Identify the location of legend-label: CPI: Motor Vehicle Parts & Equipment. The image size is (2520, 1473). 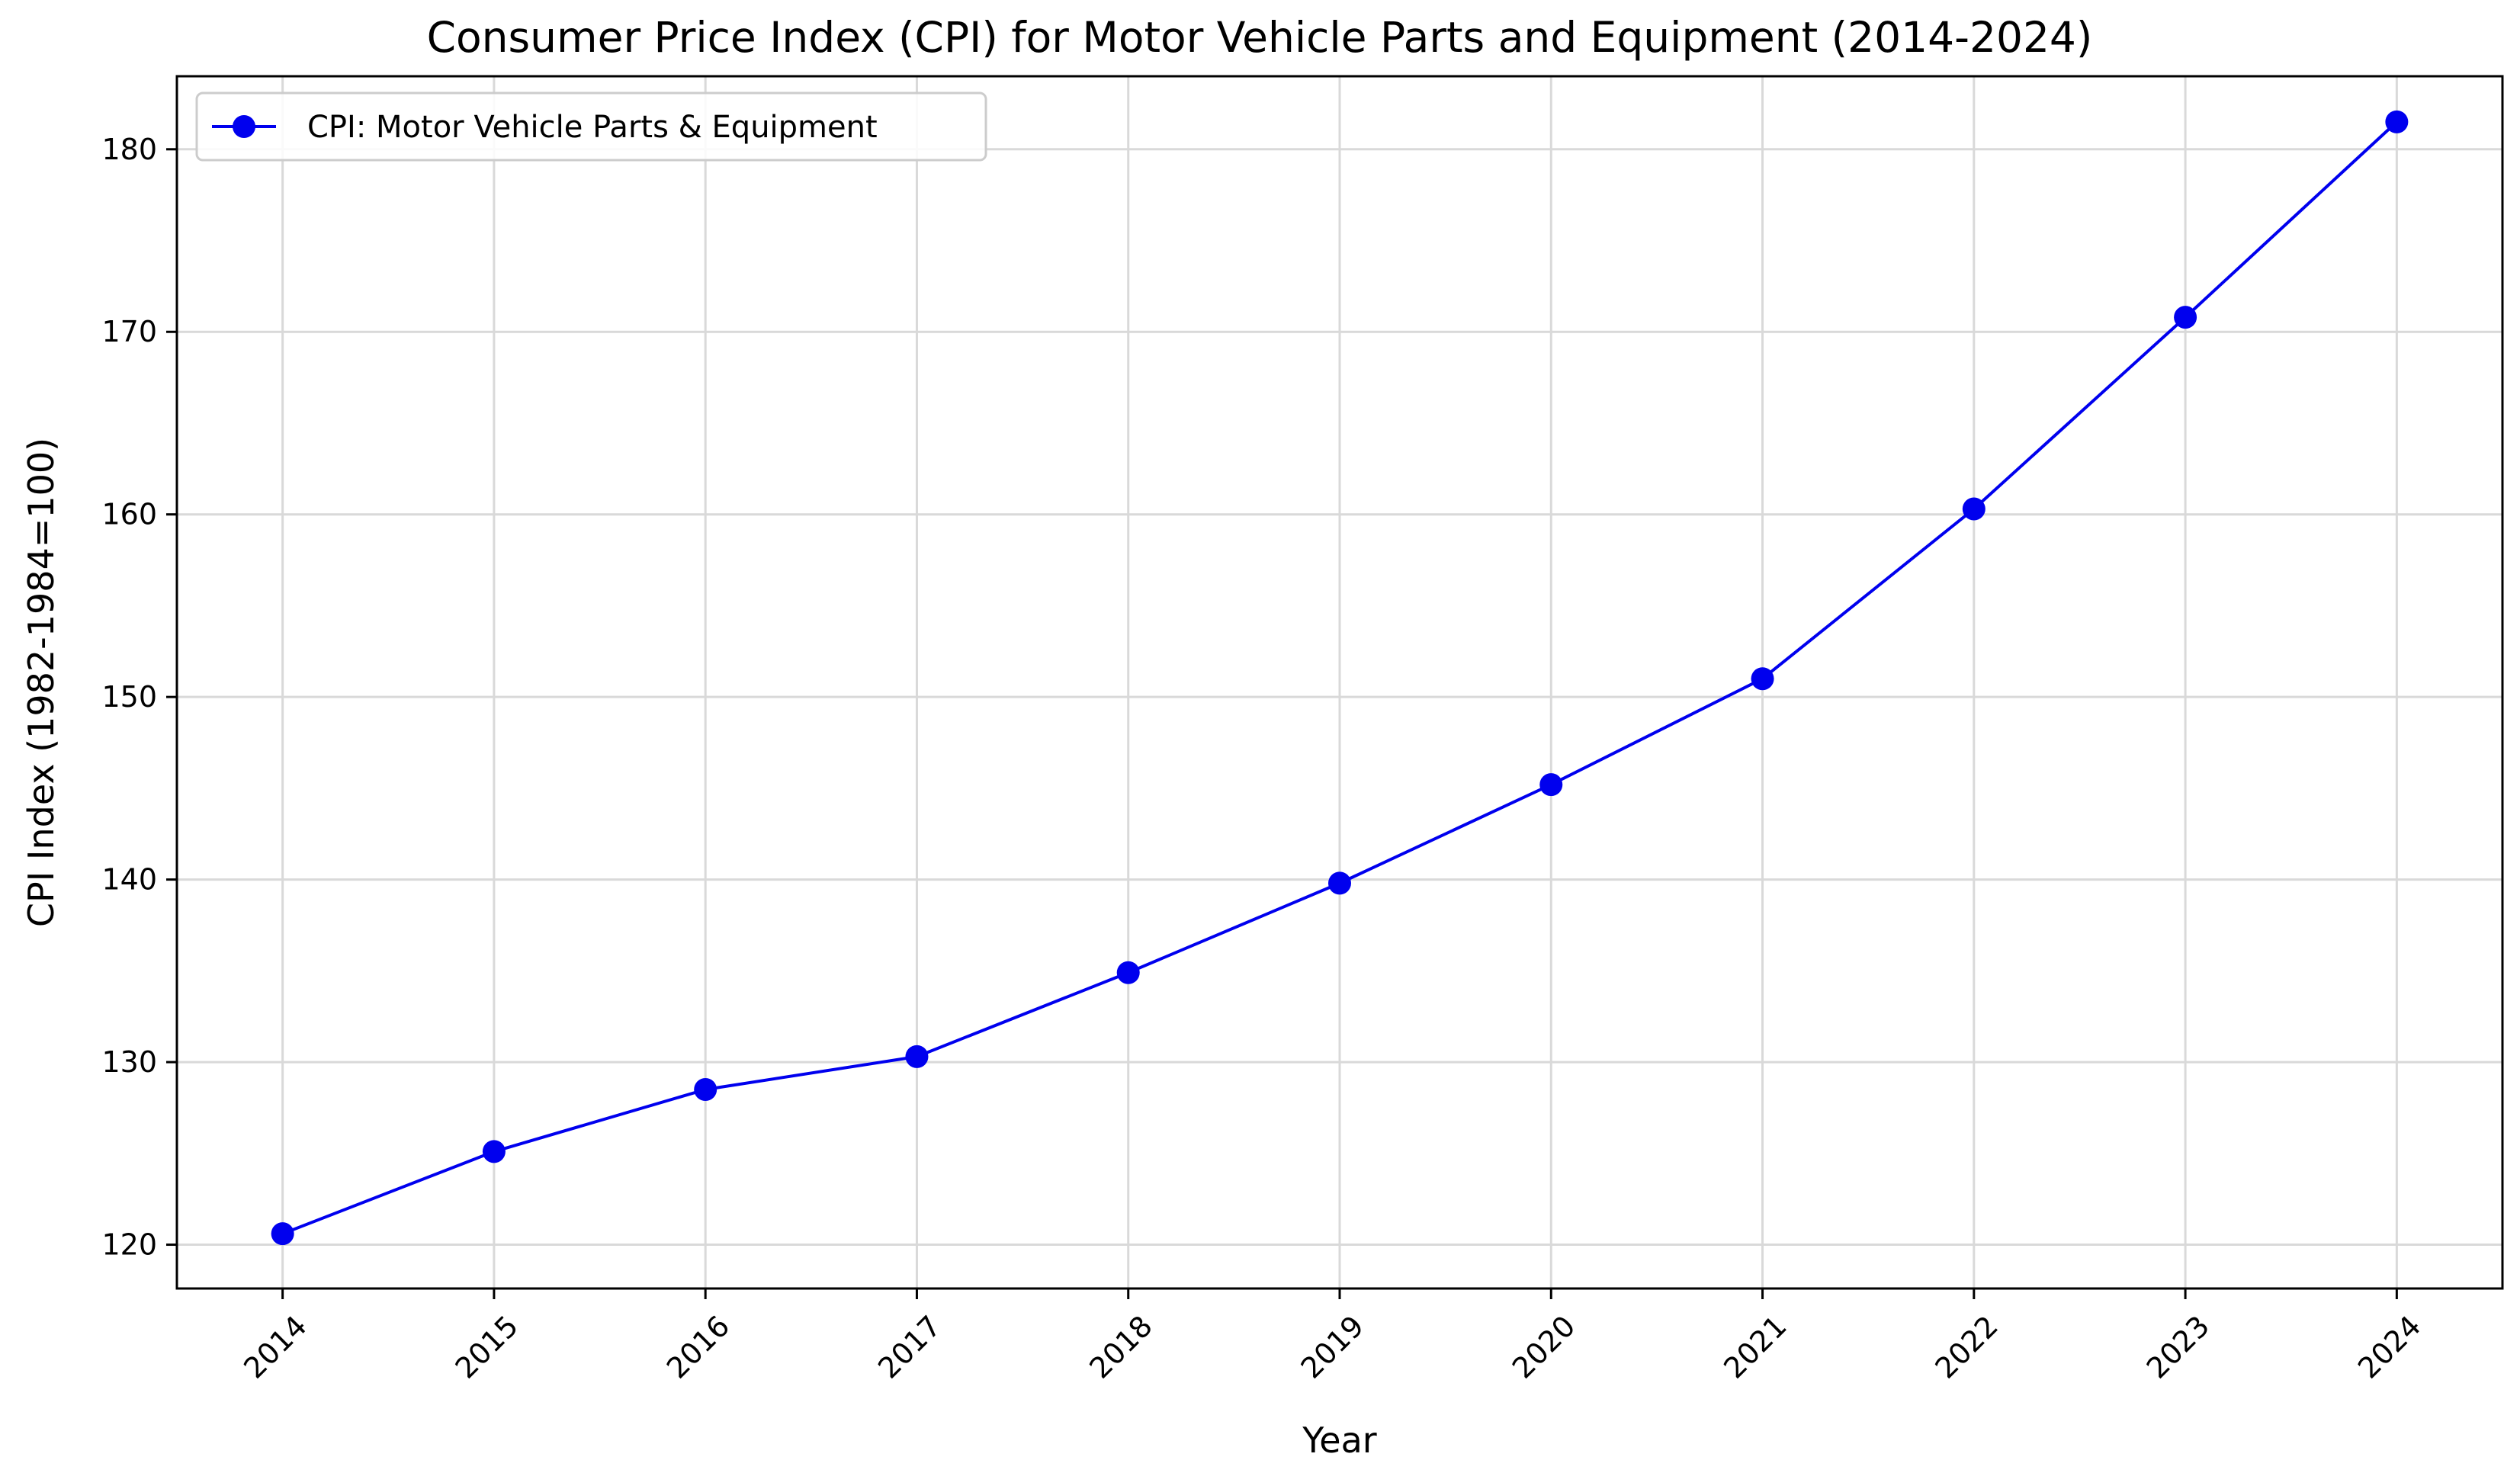
(592, 127).